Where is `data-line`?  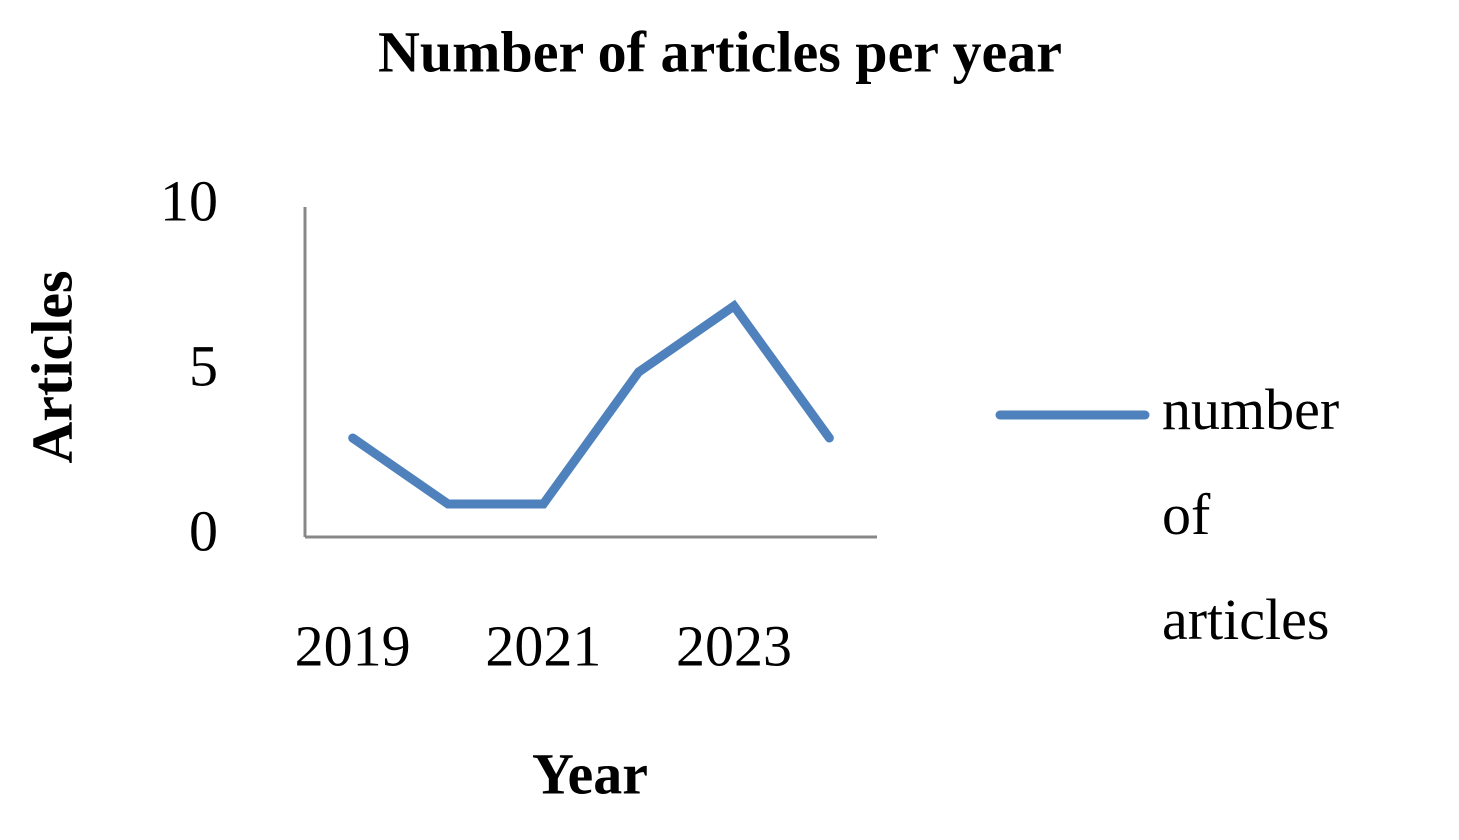
data-line is located at coordinates (591, 404).